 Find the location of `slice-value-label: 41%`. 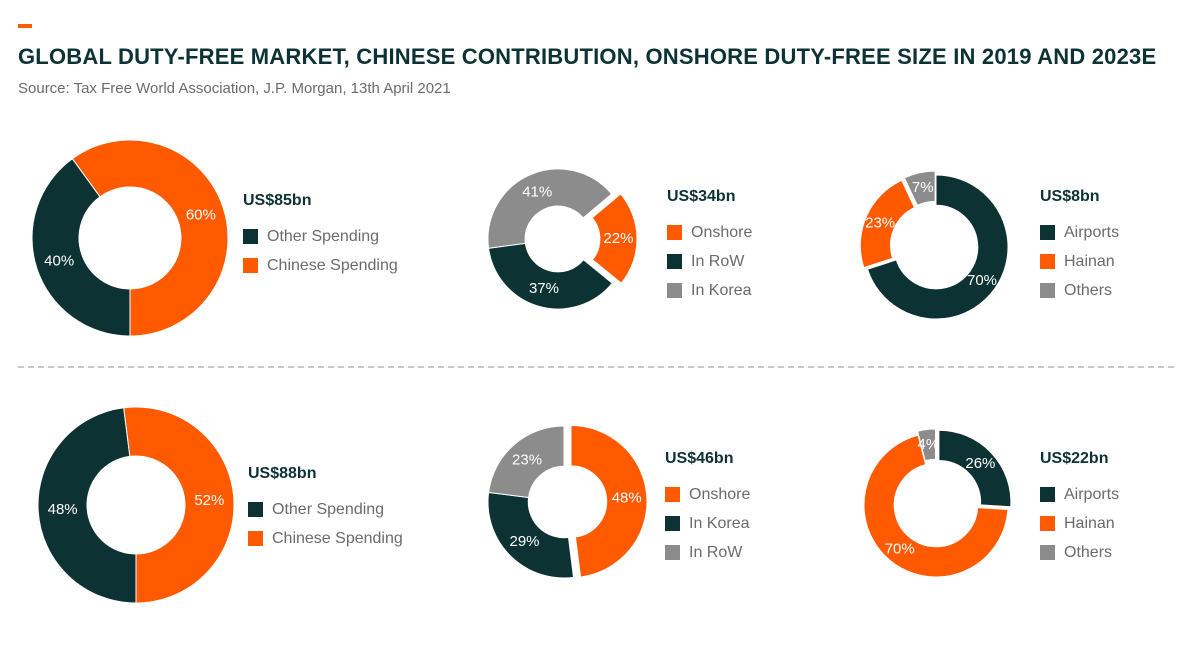

slice-value-label: 41% is located at coordinates (537, 191).